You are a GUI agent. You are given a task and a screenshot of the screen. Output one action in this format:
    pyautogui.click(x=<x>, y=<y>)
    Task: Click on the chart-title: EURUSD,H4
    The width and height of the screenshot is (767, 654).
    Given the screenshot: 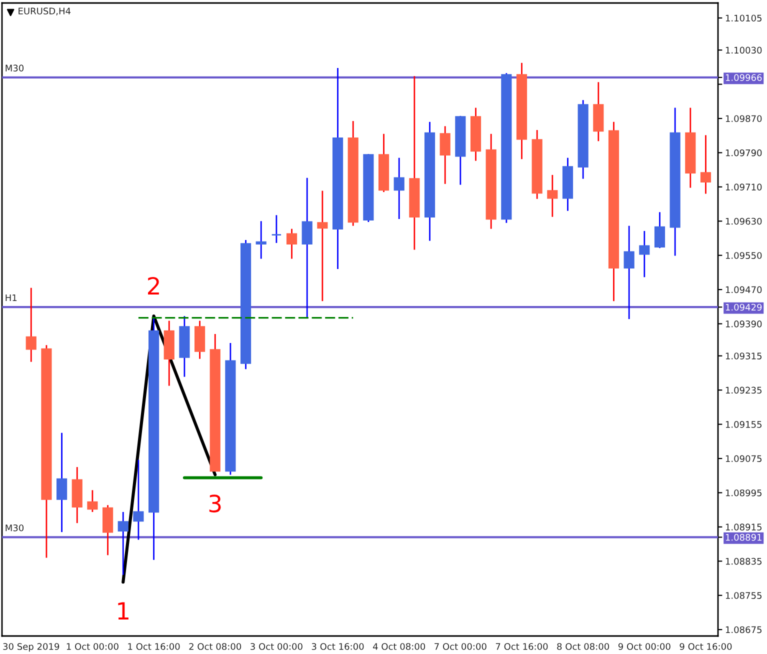 What is the action you would take?
    pyautogui.click(x=44, y=12)
    